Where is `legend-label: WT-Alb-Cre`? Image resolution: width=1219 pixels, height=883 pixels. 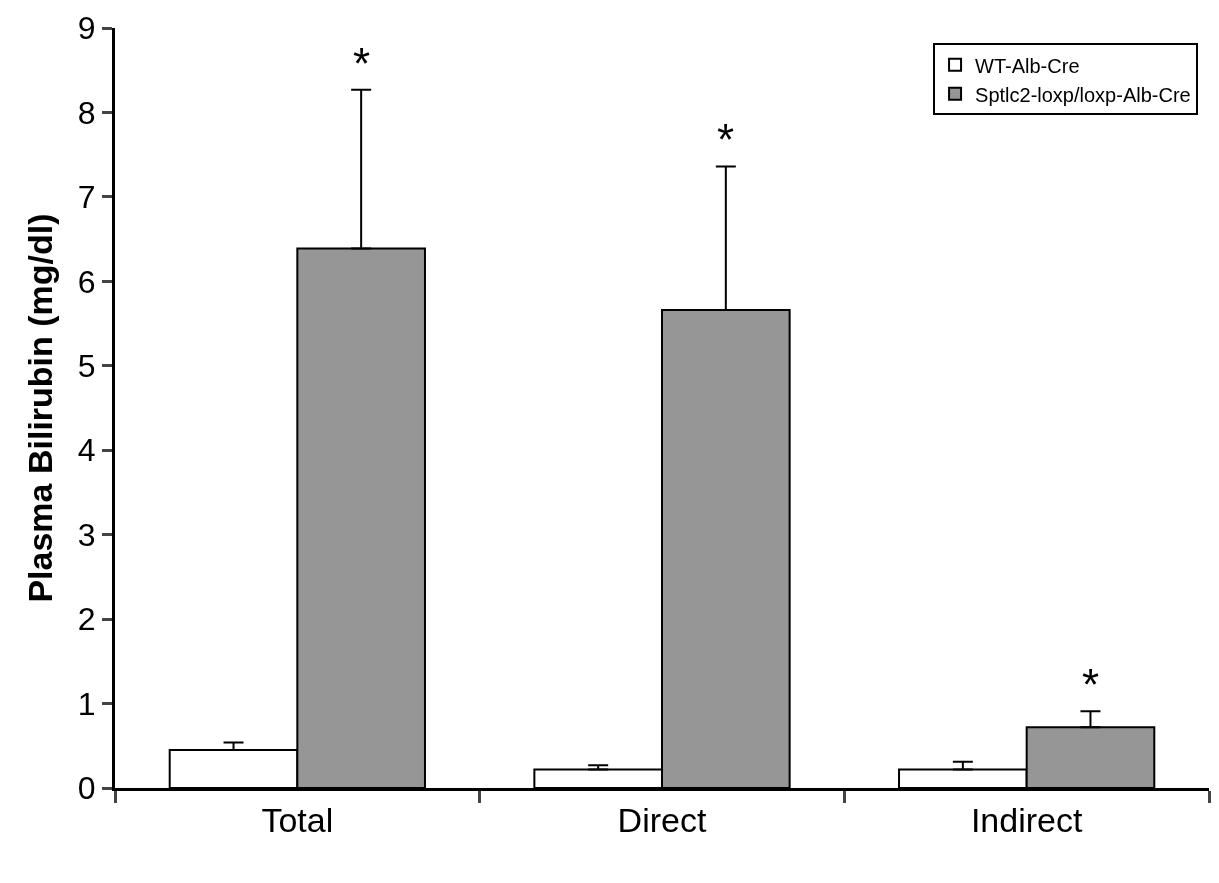
legend-label: WT-Alb-Cre is located at coordinates (1027, 65).